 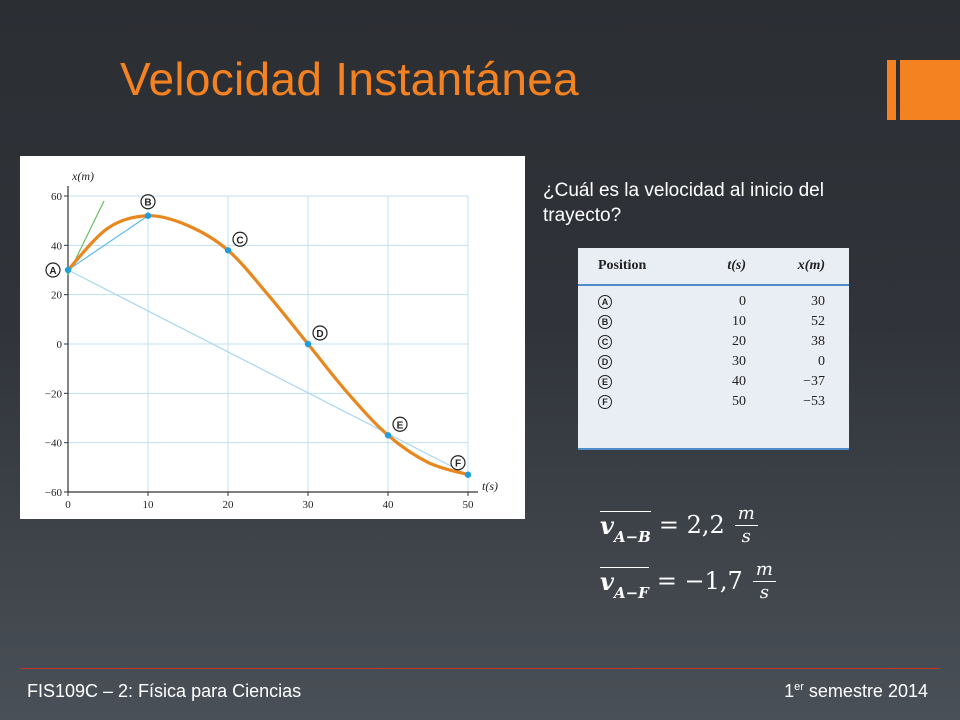 What do you see at coordinates (814, 381) in the screenshot?
I see `cell-x: −37` at bounding box center [814, 381].